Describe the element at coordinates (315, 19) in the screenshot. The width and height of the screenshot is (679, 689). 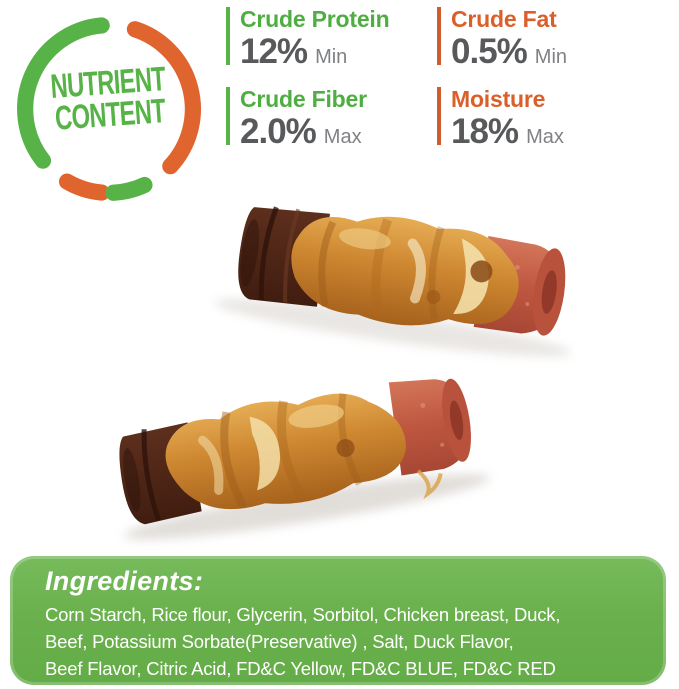
I see `nutrient-label: Crude Protein` at that location.